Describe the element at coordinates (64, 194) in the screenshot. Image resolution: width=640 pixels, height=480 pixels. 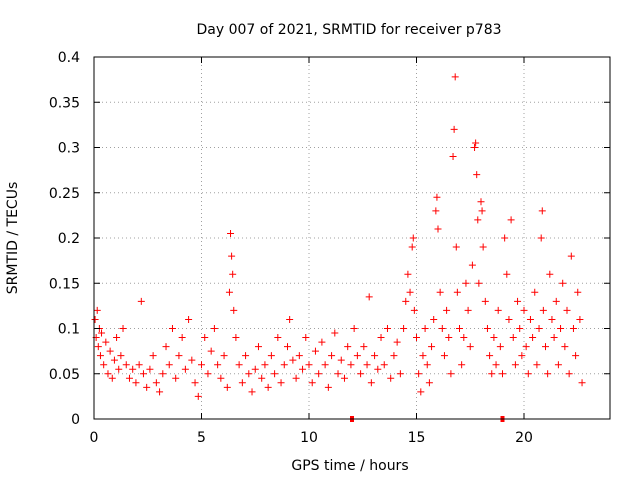
I see `y-tick-label: 0.25` at that location.